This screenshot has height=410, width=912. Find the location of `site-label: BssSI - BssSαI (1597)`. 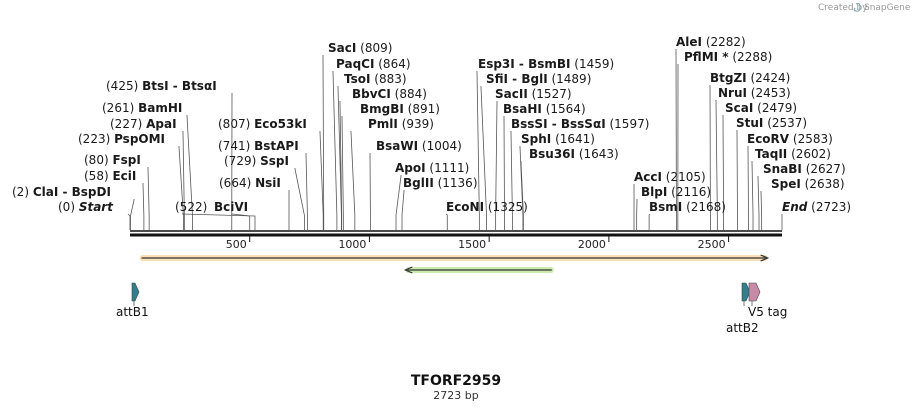

site-label: BssSI - BssSαI (1597) is located at coordinates (580, 124).